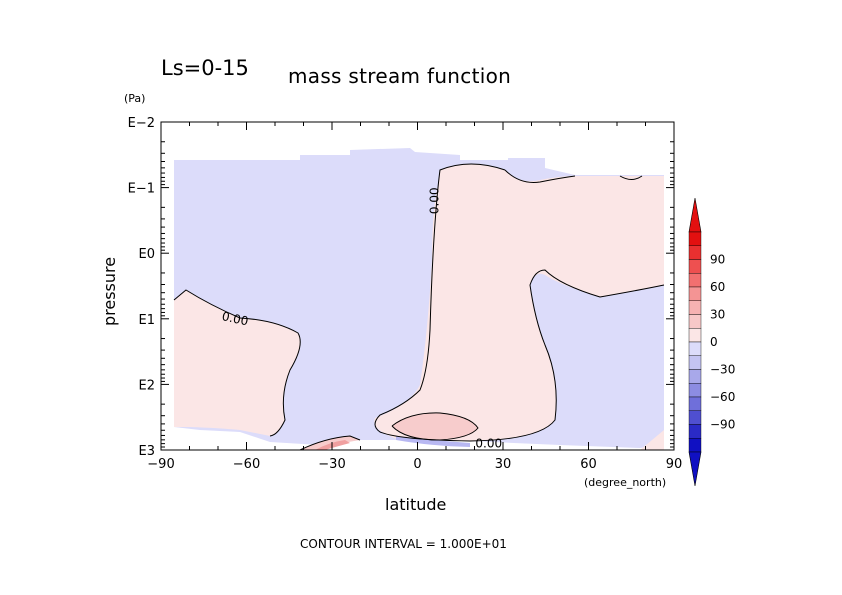 The image size is (842, 595). I want to click on colorbar-tick-label: −30, so click(722, 370).